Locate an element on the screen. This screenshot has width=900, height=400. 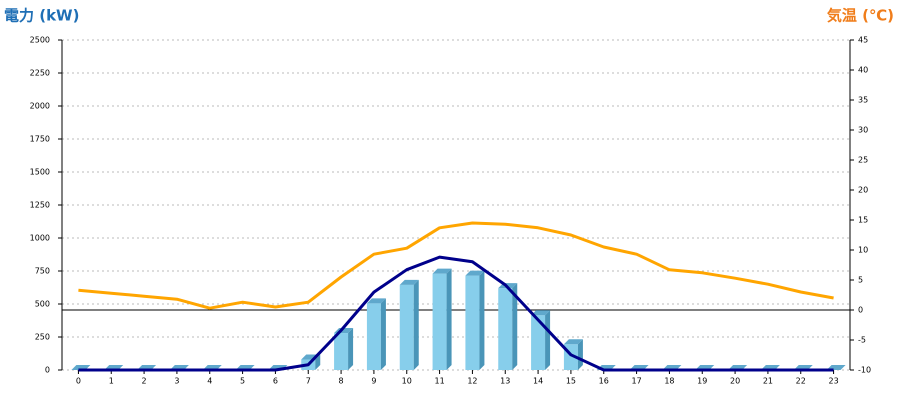
y2-tick-label: 40 is located at coordinates (863, 70).